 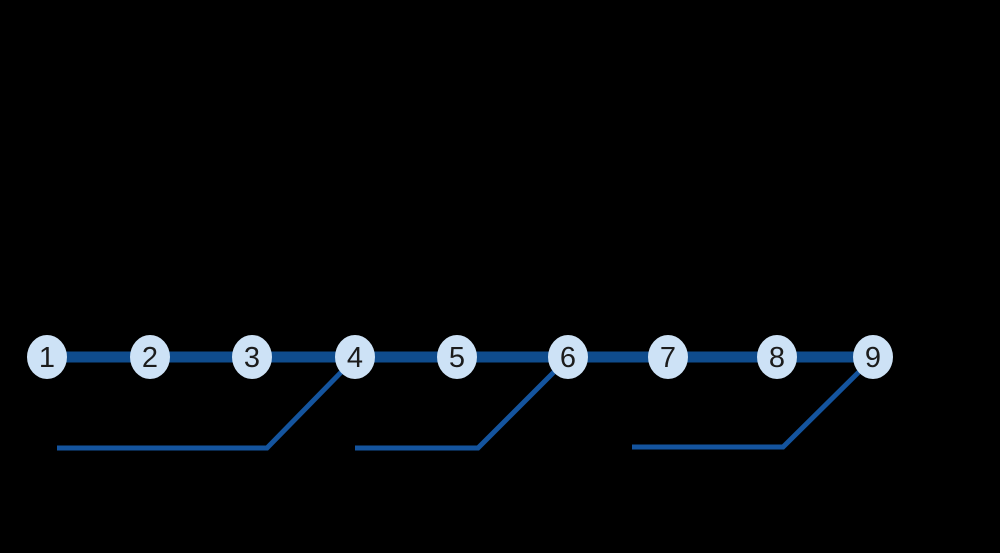 I want to click on timeline-node-label-2: 2, so click(x=150, y=358).